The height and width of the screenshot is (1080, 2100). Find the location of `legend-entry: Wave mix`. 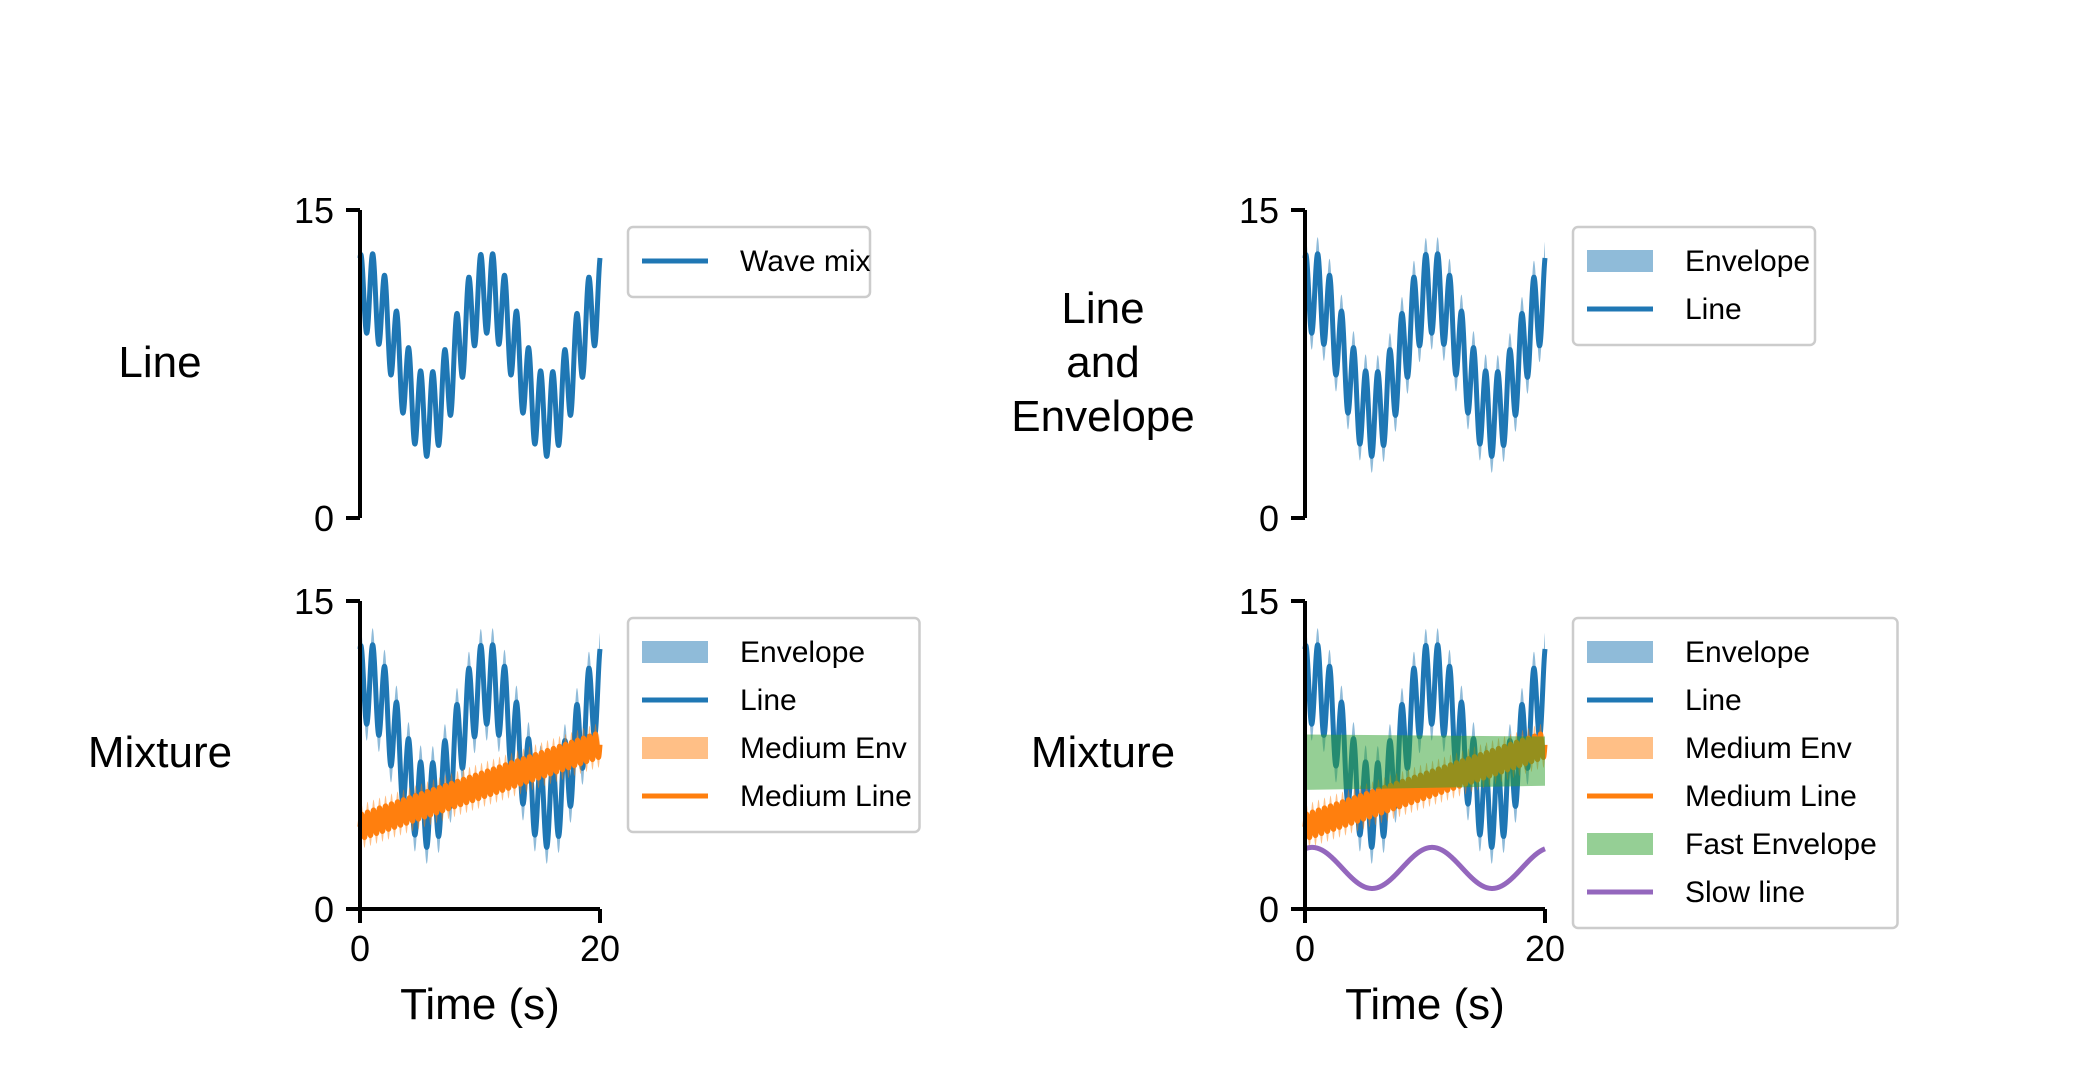

legend-entry: Wave mix is located at coordinates (805, 261).